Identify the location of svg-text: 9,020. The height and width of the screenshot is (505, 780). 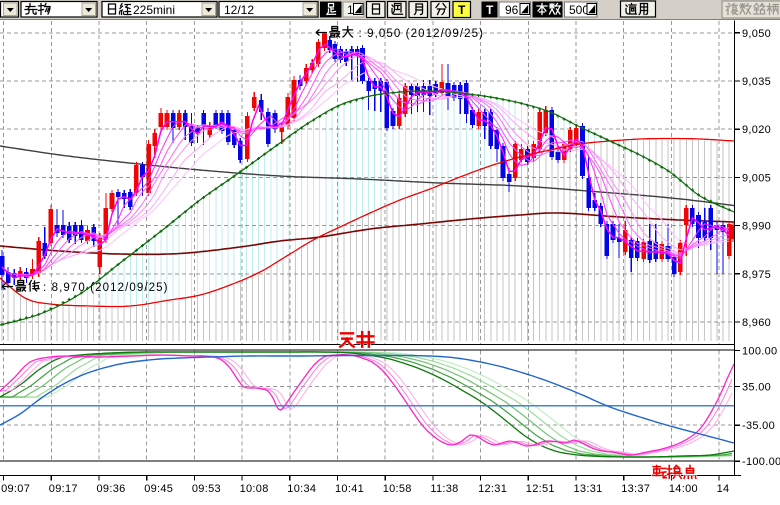
(756, 130).